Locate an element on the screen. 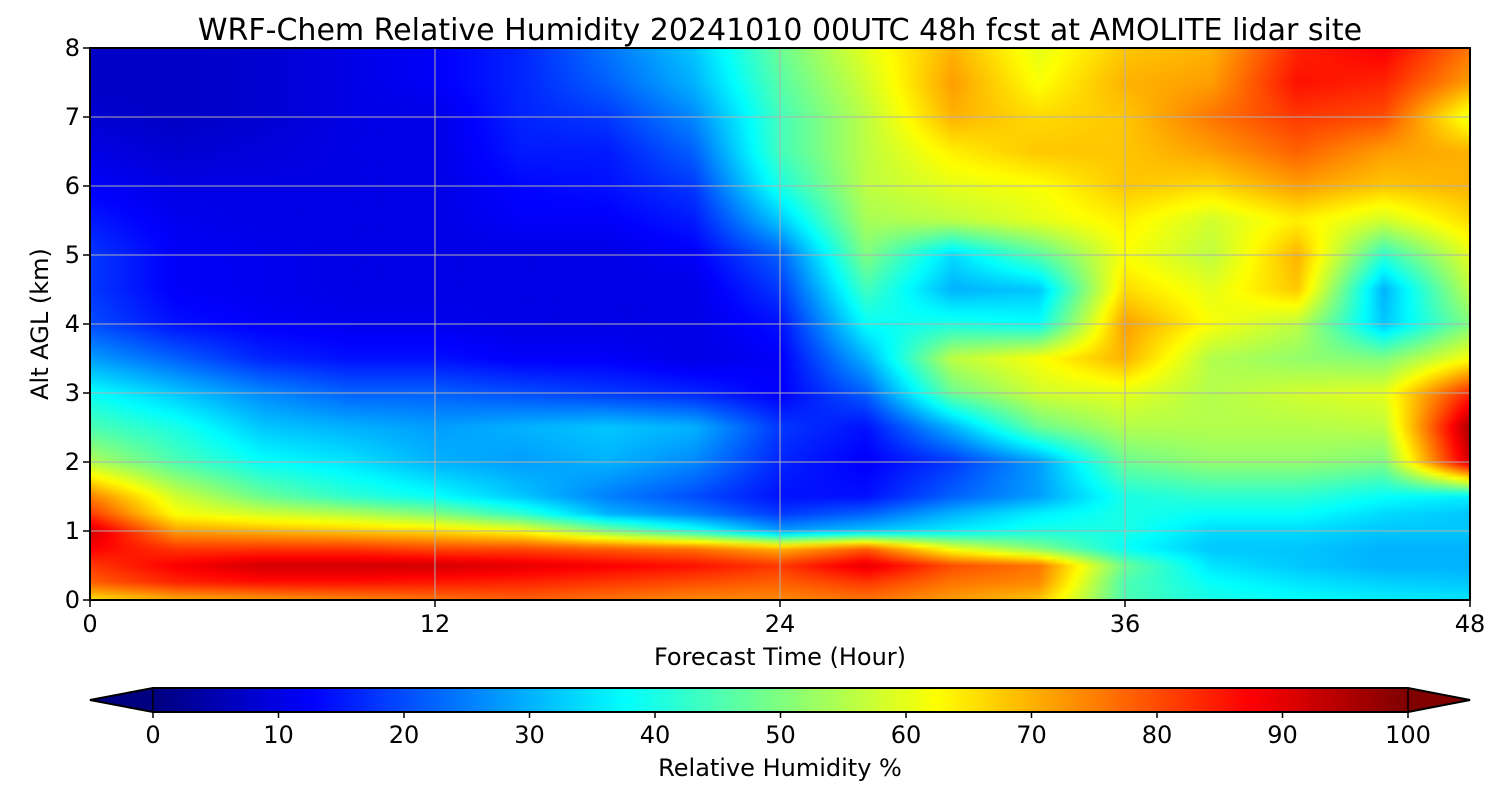  x-axis: 0 12 24 36 48 is located at coordinates (783, 619).